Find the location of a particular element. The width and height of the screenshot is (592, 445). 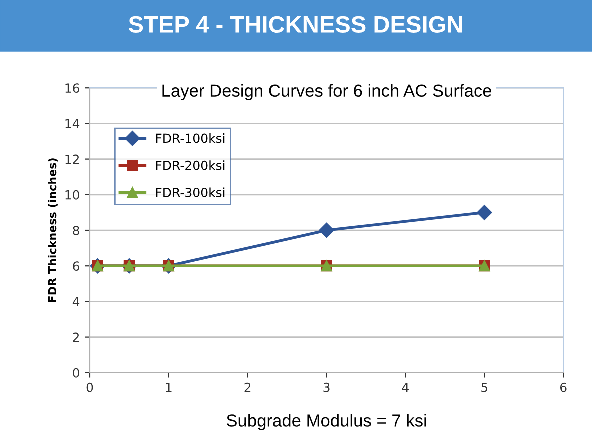

y-tick-label: 6 is located at coordinates (76, 267).